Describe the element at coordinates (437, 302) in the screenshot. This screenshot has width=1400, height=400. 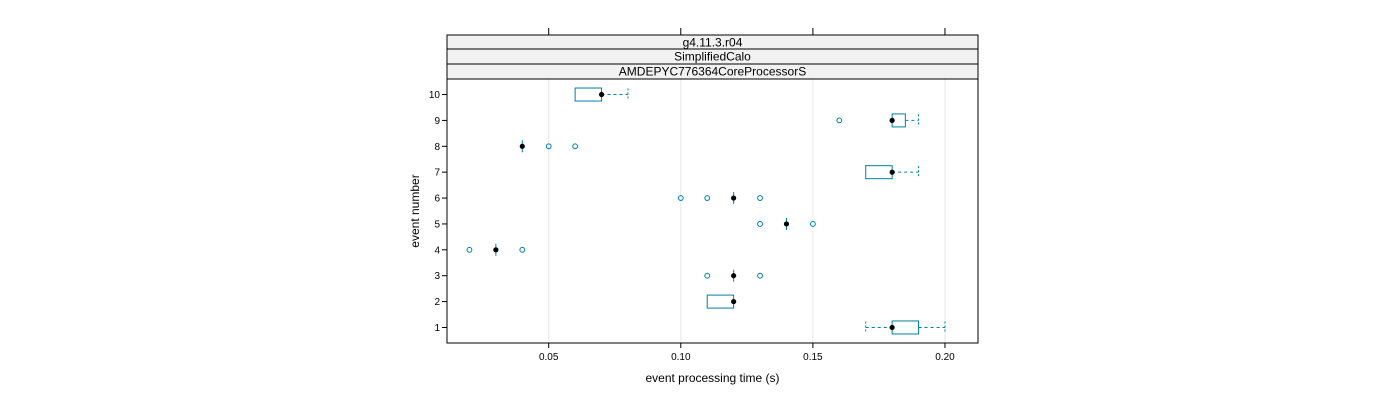
I see `y-tick-label-1: 2` at that location.